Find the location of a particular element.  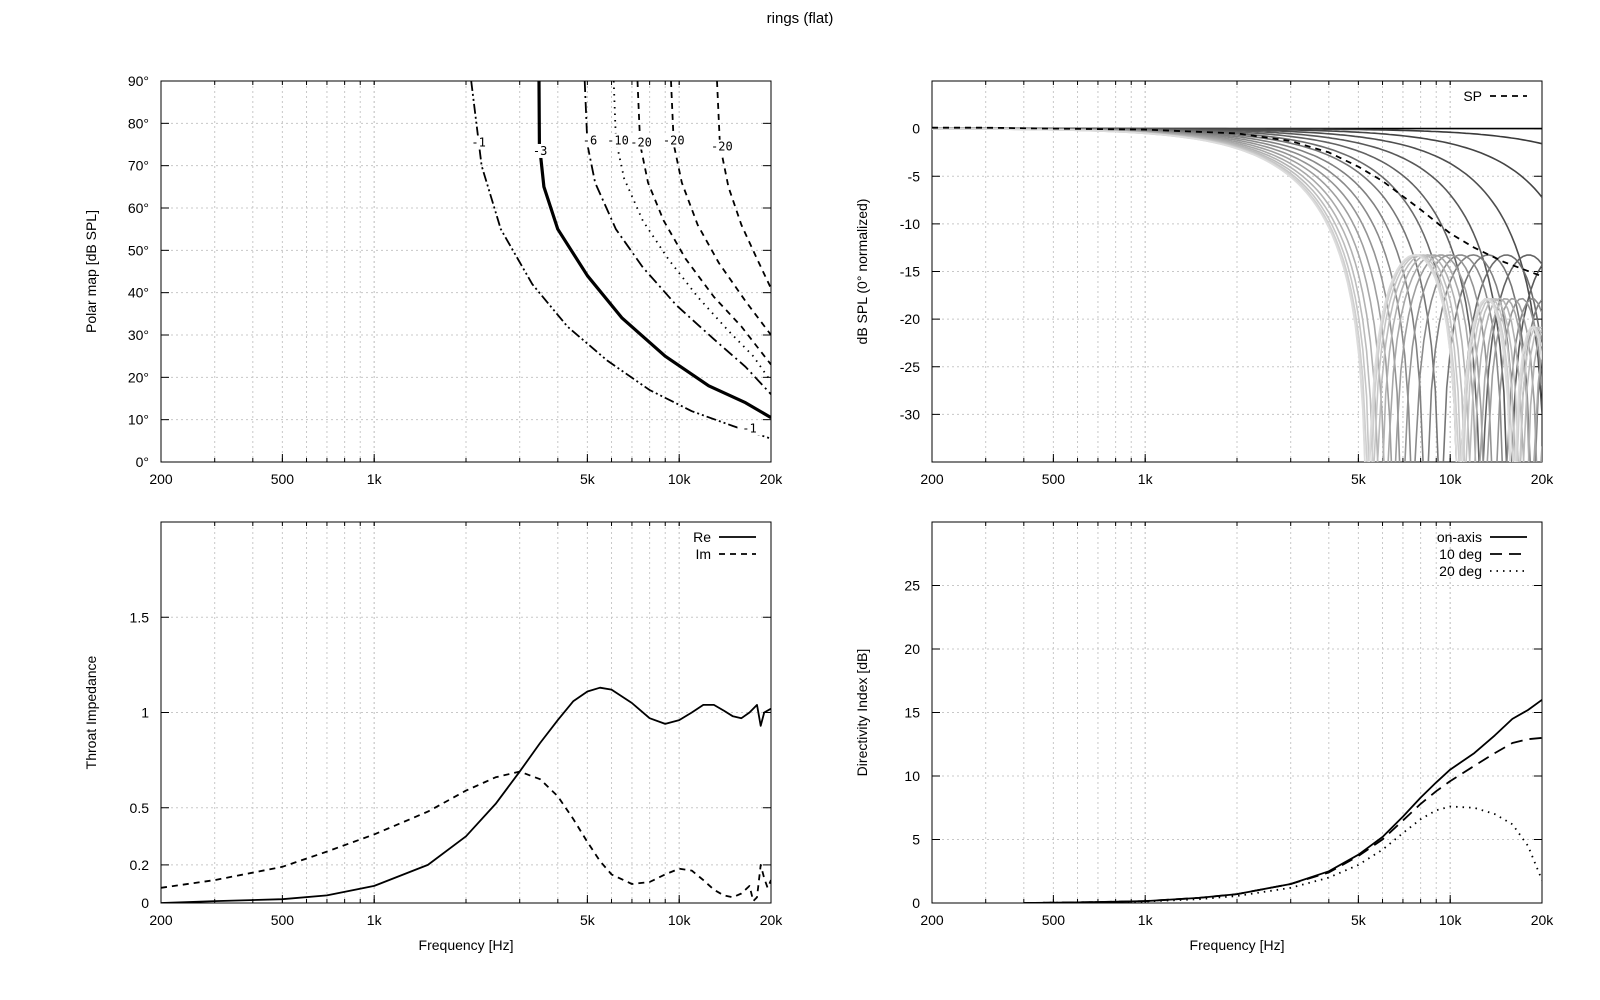

legend-label: SP is located at coordinates (1472, 96).